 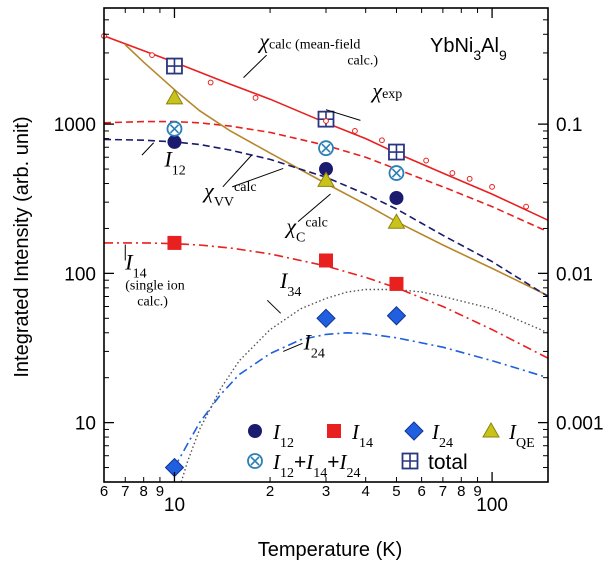 What do you see at coordinates (80, 274) in the screenshot?
I see `y-tick-label: 100` at bounding box center [80, 274].